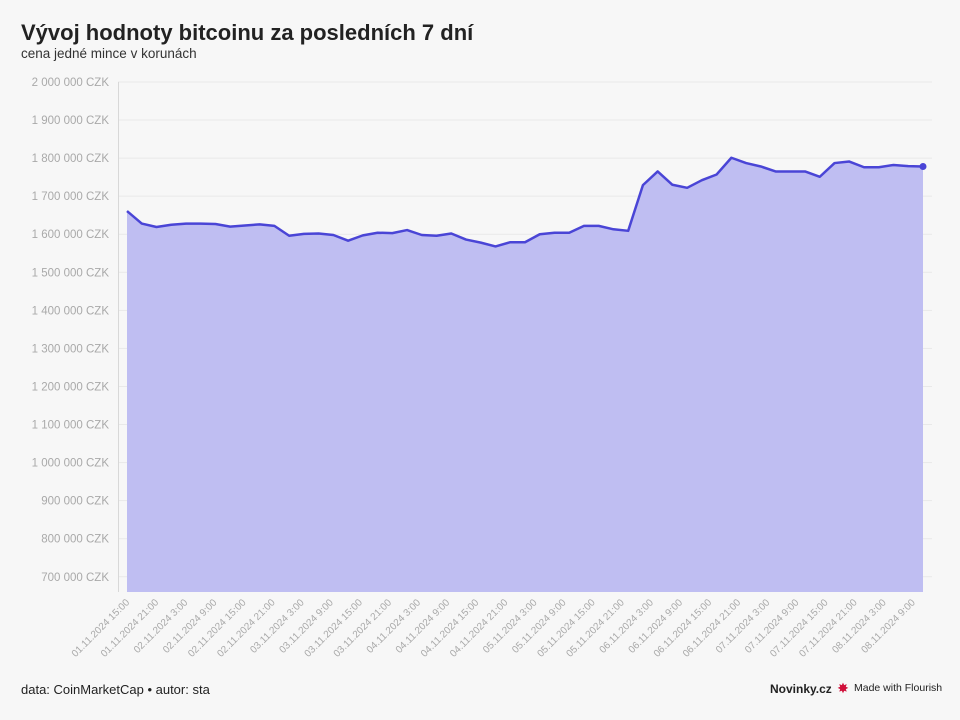 This screenshot has height=720, width=960. Describe the element at coordinates (71, 159) in the screenshot. I see `y-tick-label: 1 800 000 CZK` at that location.